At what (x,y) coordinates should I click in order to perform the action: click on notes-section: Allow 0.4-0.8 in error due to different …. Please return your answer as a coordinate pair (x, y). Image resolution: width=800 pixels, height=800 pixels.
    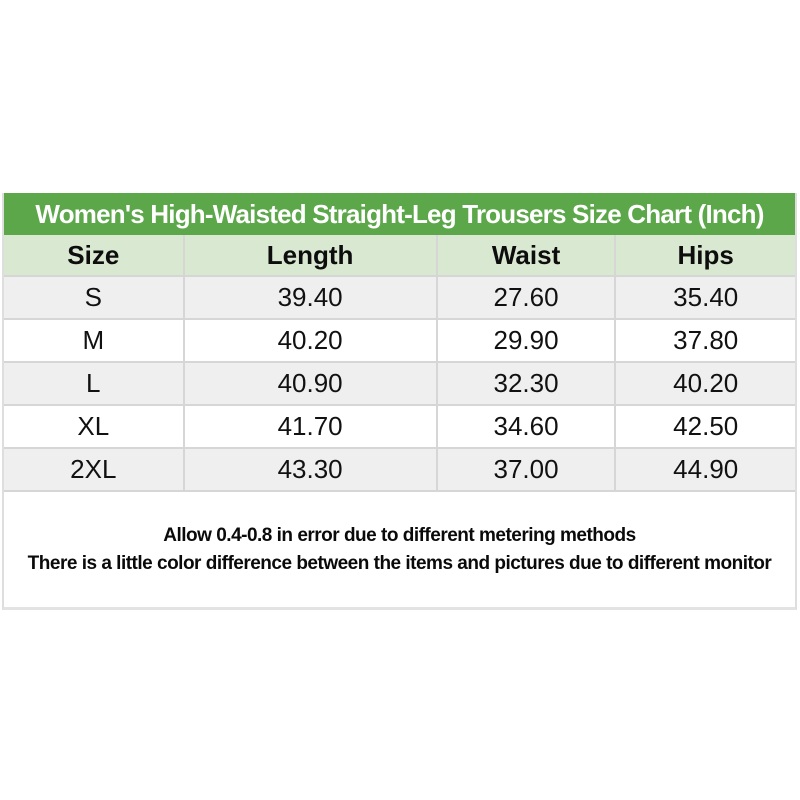
    Looking at the image, I should click on (399, 549).